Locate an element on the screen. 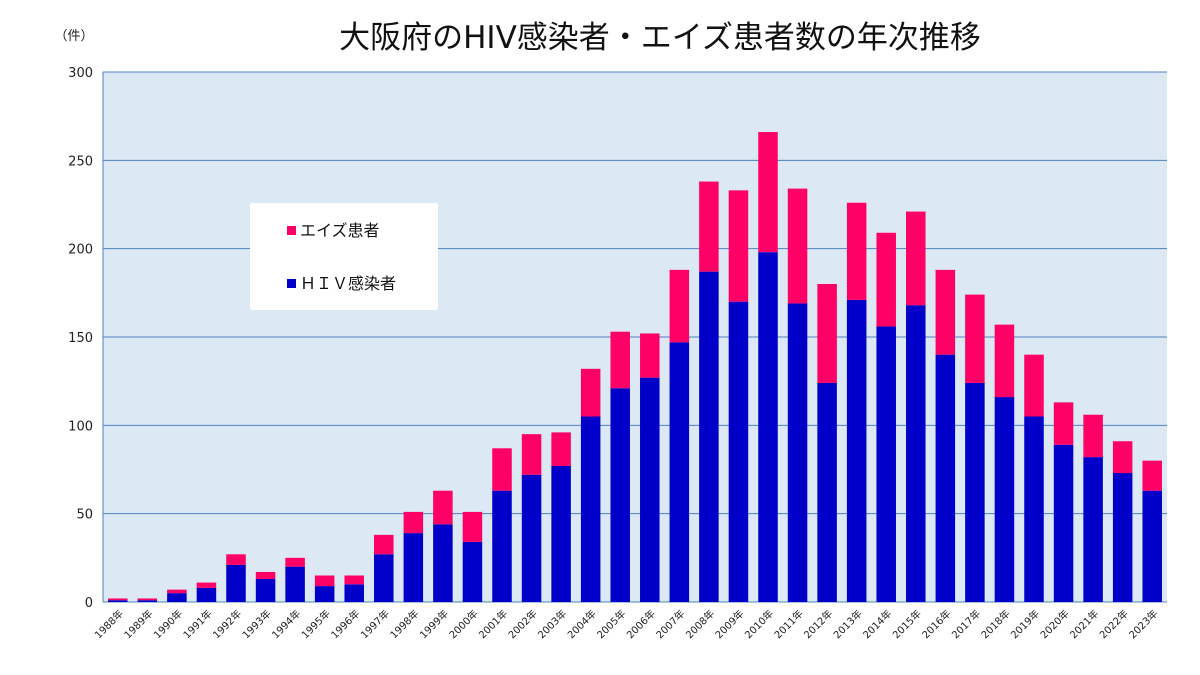  x-tick-label: 2016年 is located at coordinates (936, 624).